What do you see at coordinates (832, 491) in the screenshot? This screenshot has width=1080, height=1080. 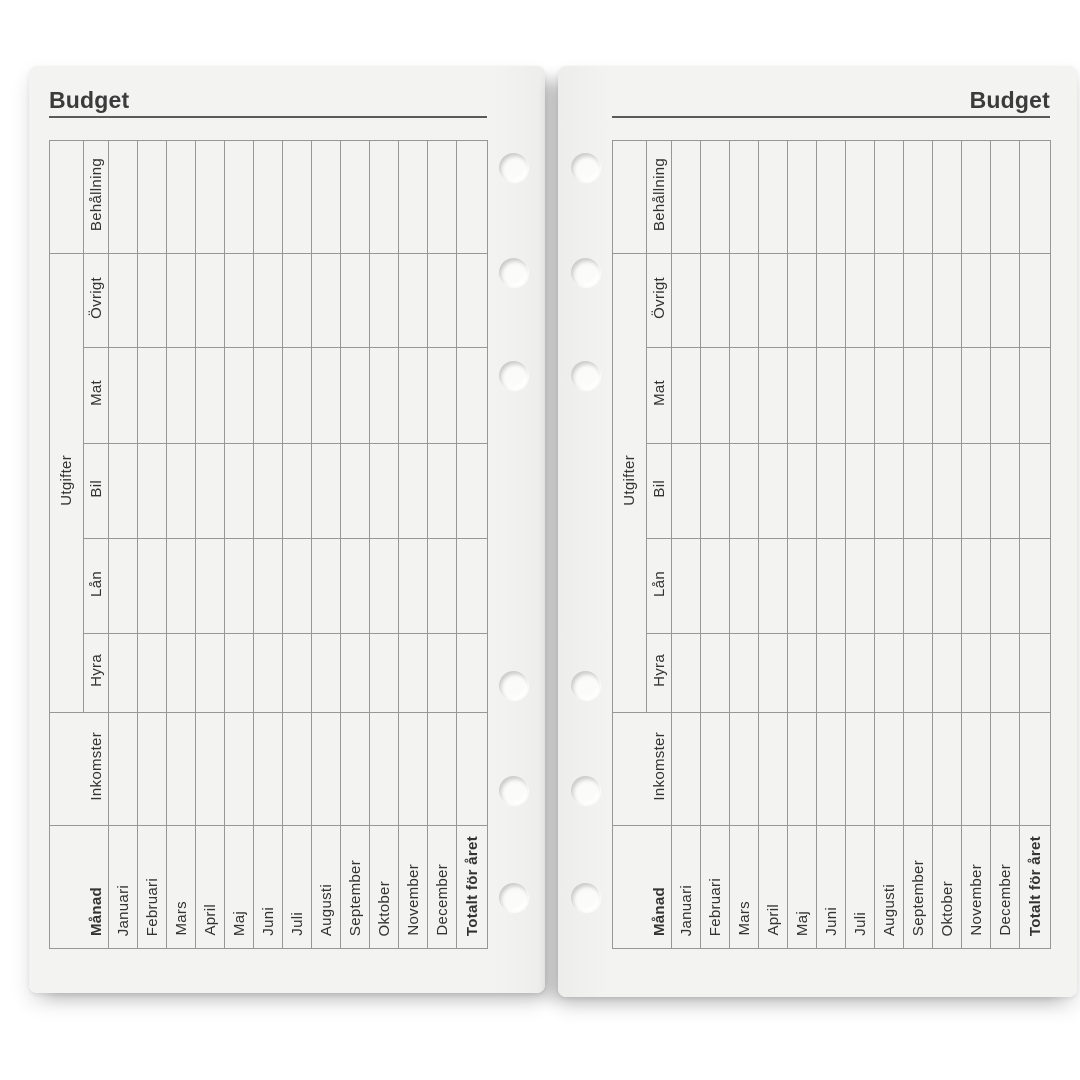 I see `table-row-bil: Bil` at bounding box center [832, 491].